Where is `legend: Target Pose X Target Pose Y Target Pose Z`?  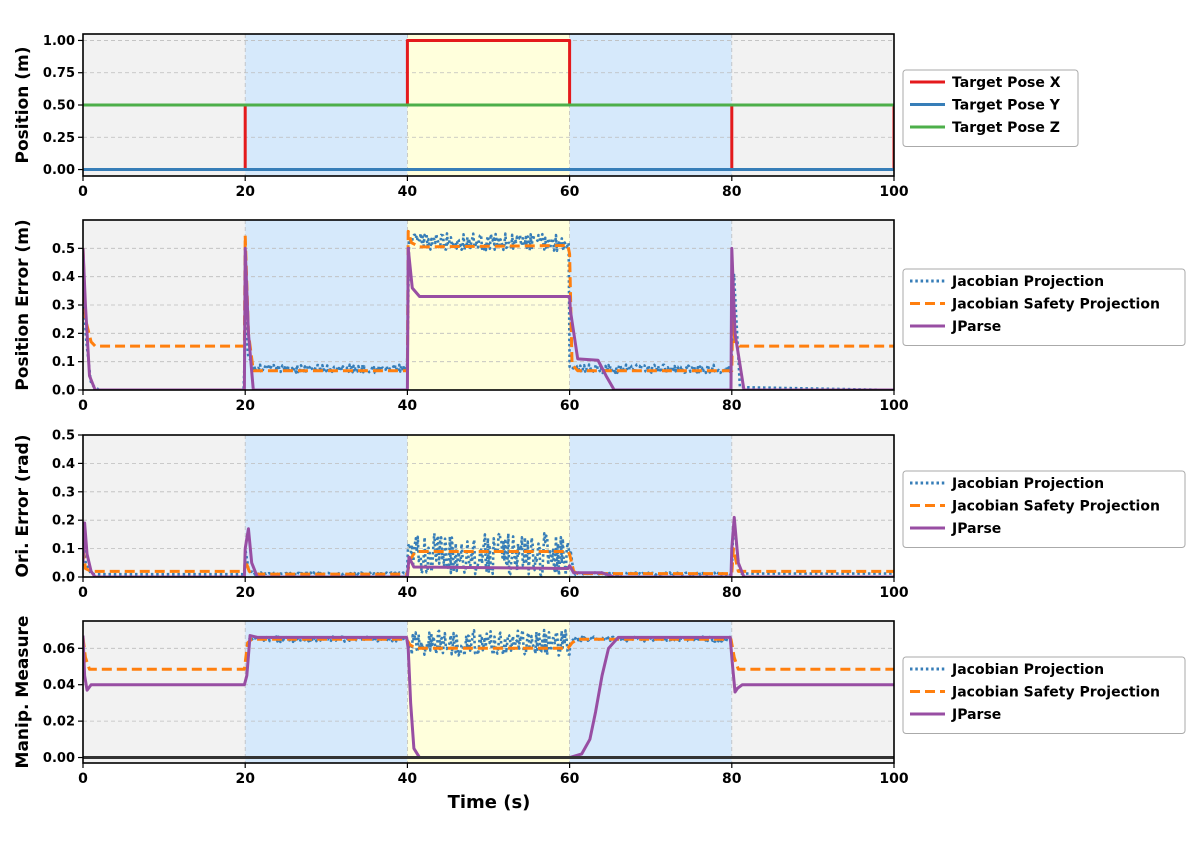
legend: Target Pose X Target Pose Y Target Pose Z is located at coordinates (990, 108).